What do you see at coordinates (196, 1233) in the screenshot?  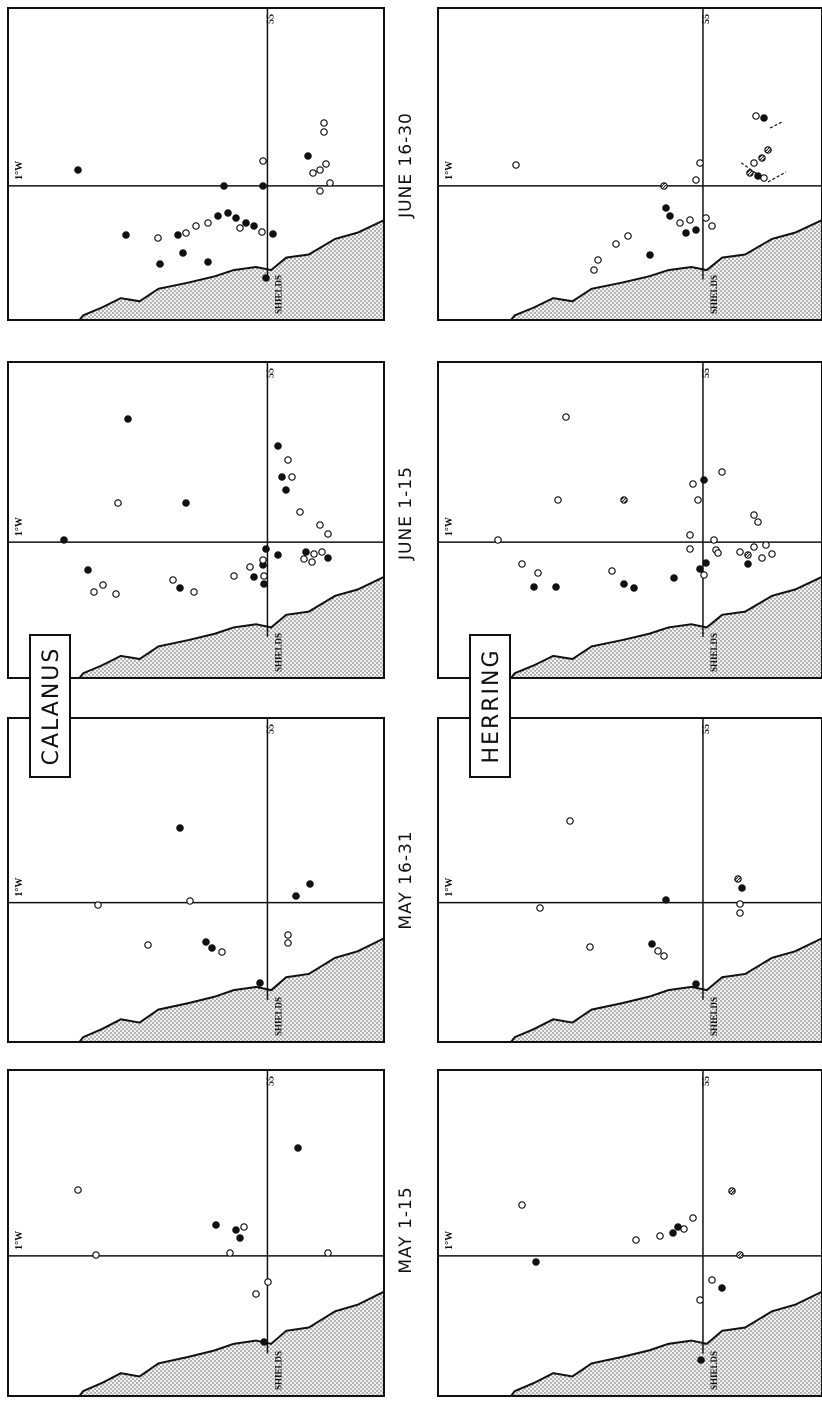 I see `map-panel-calanus-may-1-15: 1°W 55 SHIELDS` at bounding box center [196, 1233].